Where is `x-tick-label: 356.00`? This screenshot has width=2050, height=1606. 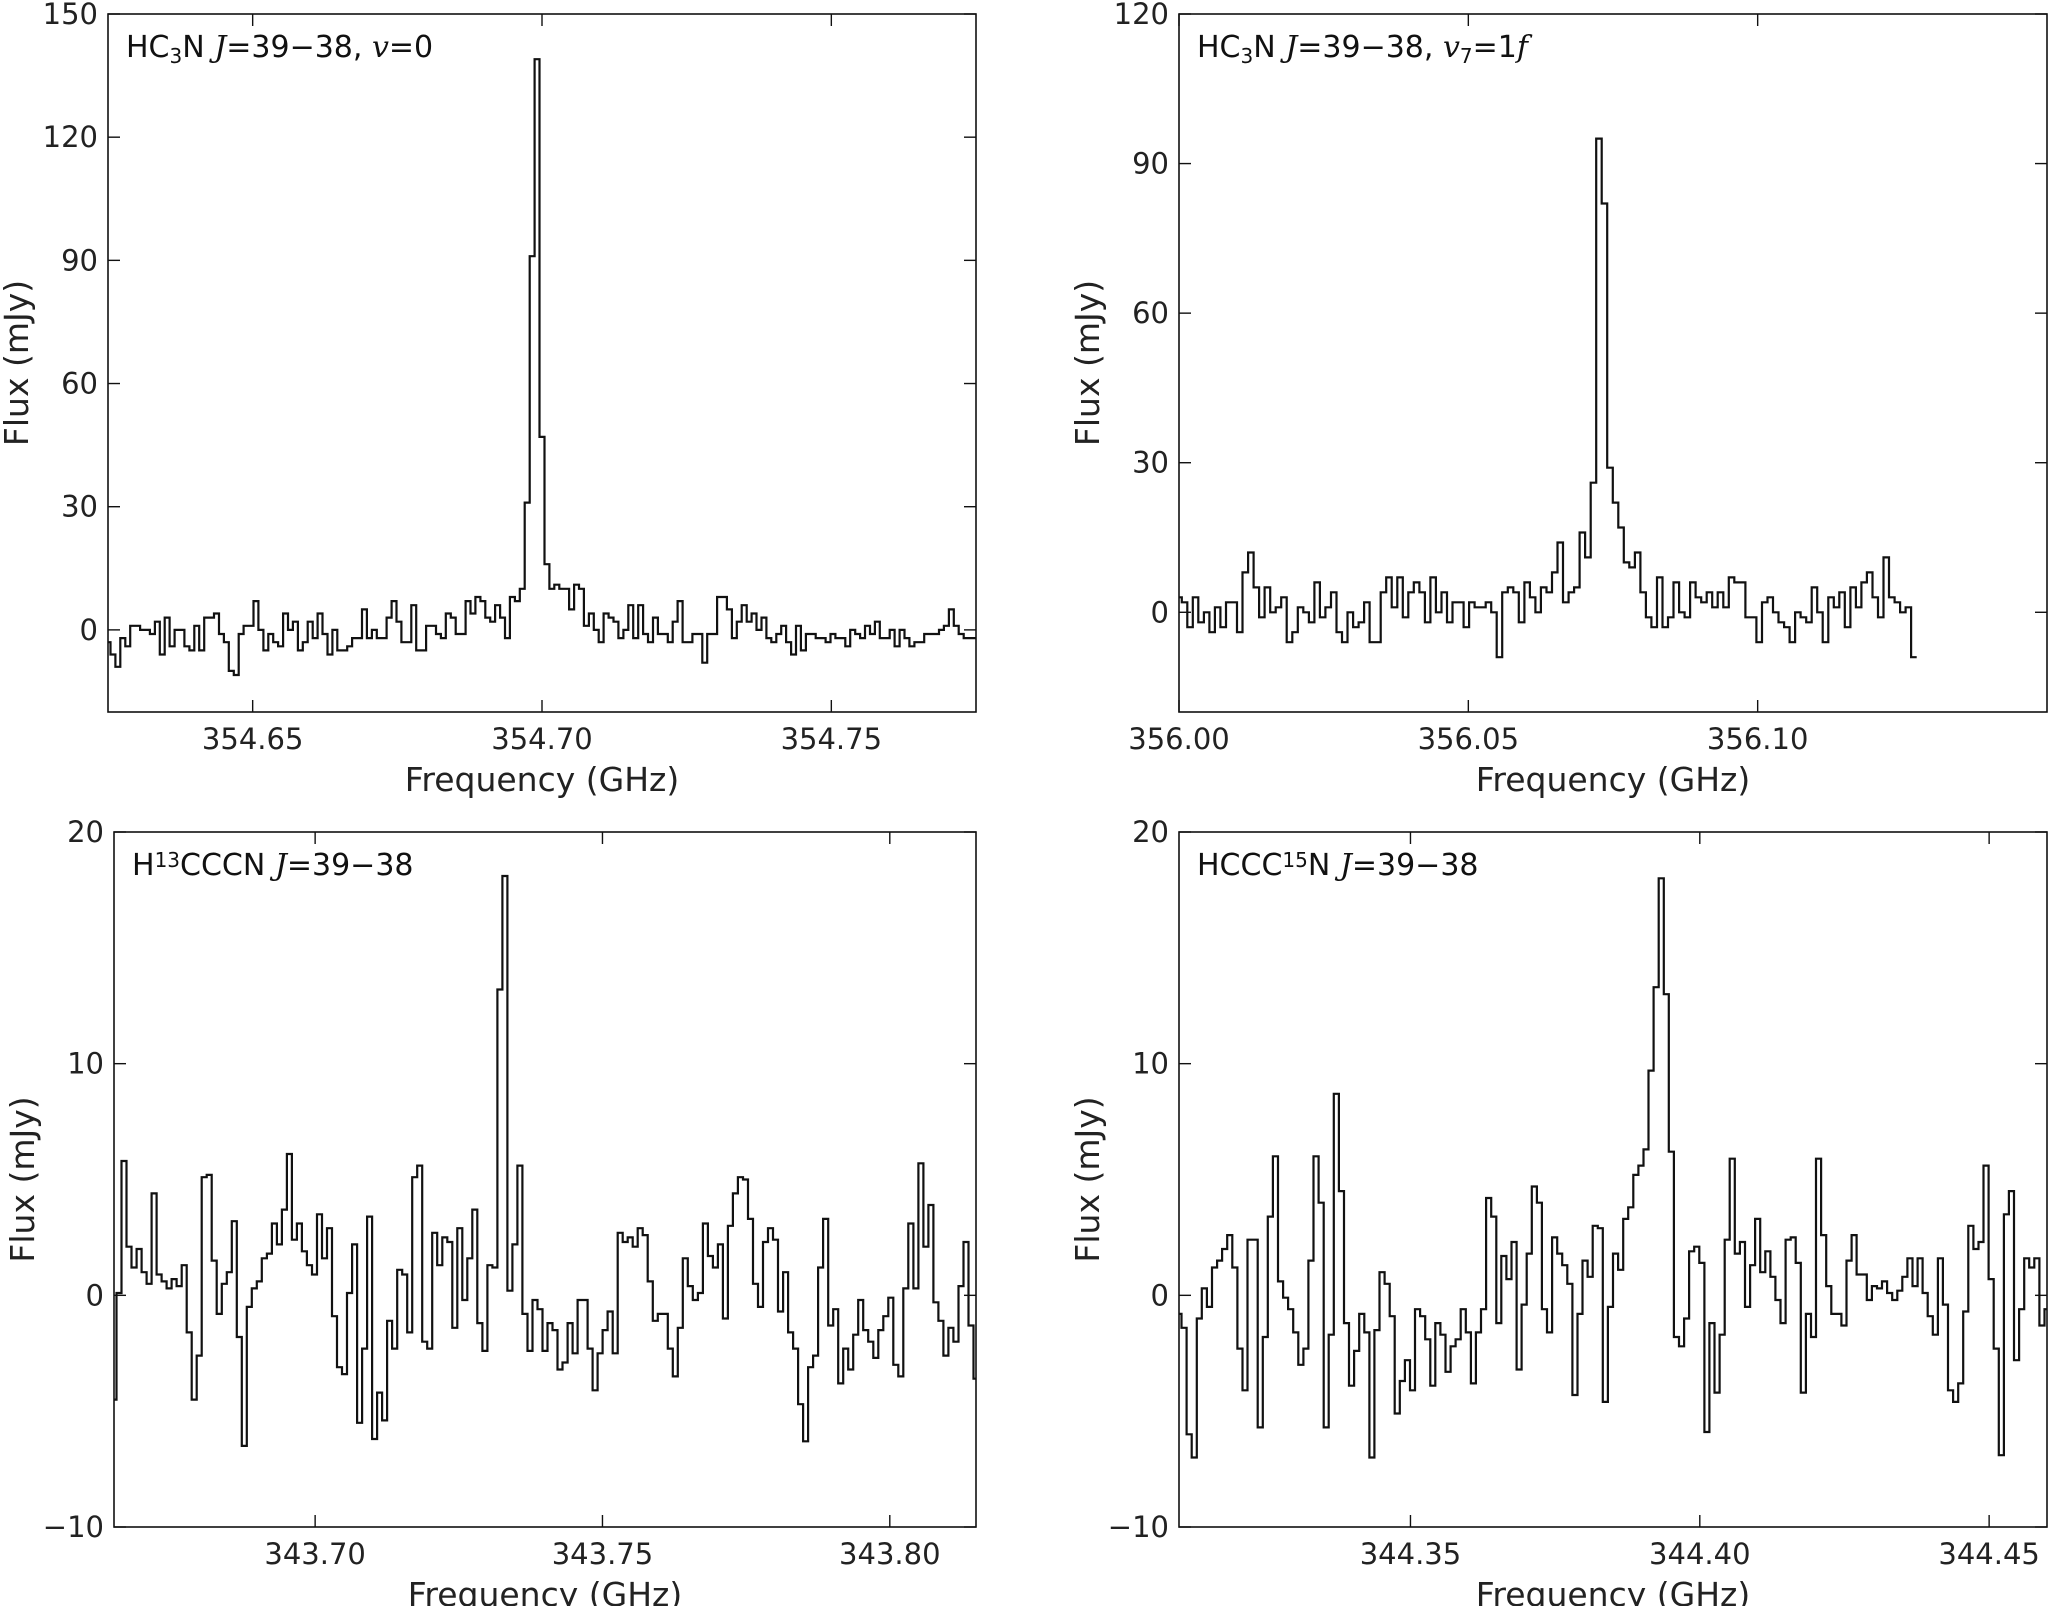
x-tick-label: 356.00 is located at coordinates (1178, 739).